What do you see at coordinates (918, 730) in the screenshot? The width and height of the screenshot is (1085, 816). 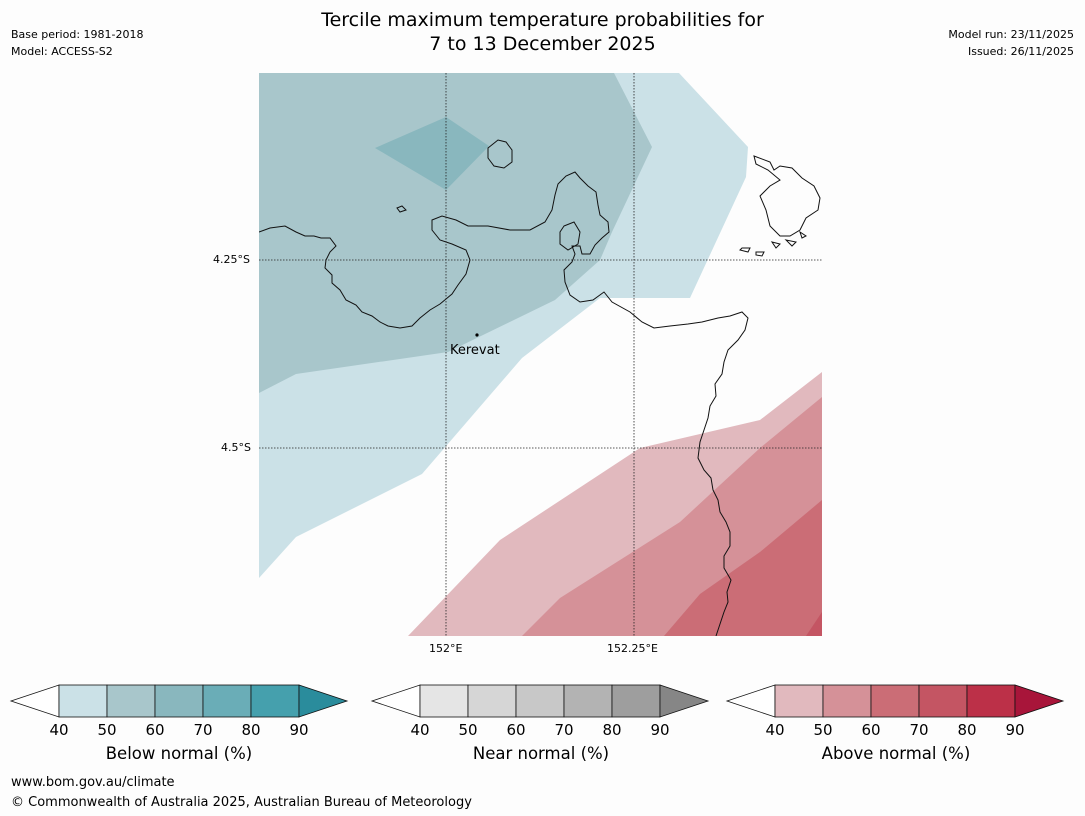 I see `above-tick: 70` at bounding box center [918, 730].